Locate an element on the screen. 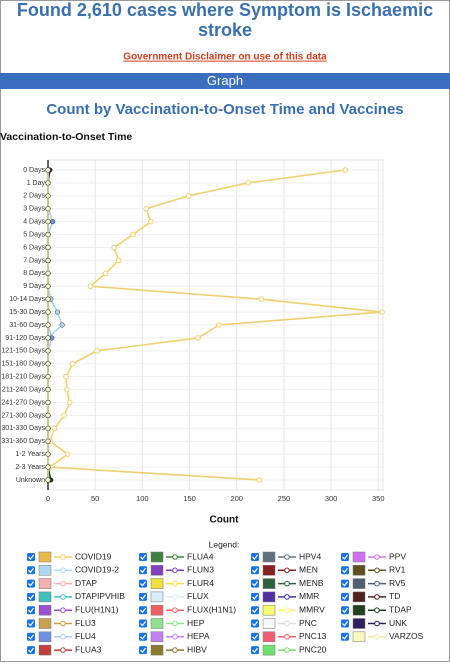 The width and height of the screenshot is (450, 667). legend-label: MENB is located at coordinates (311, 583).